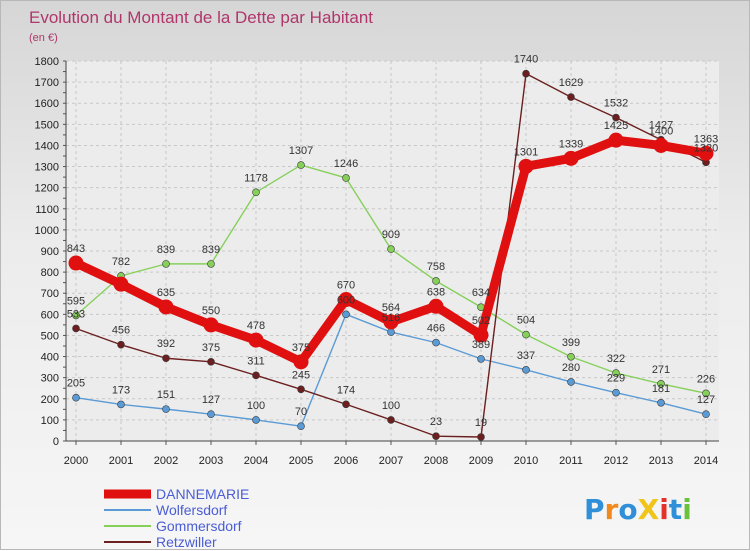  I want to click on legend-label-dannemarie: DANNEMARIE, so click(202, 494).